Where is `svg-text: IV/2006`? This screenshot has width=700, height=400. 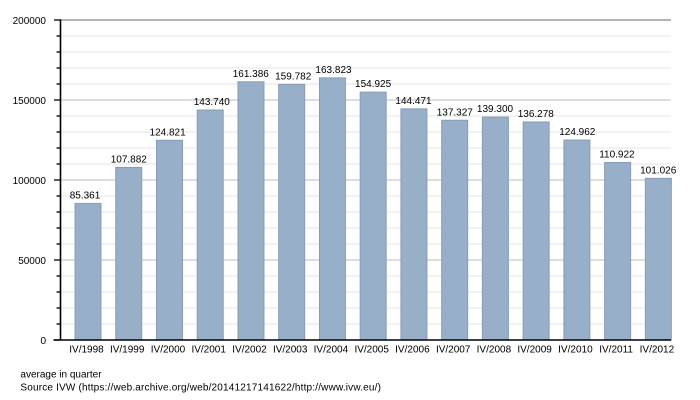
svg-text: IV/2006 is located at coordinates (412, 350).